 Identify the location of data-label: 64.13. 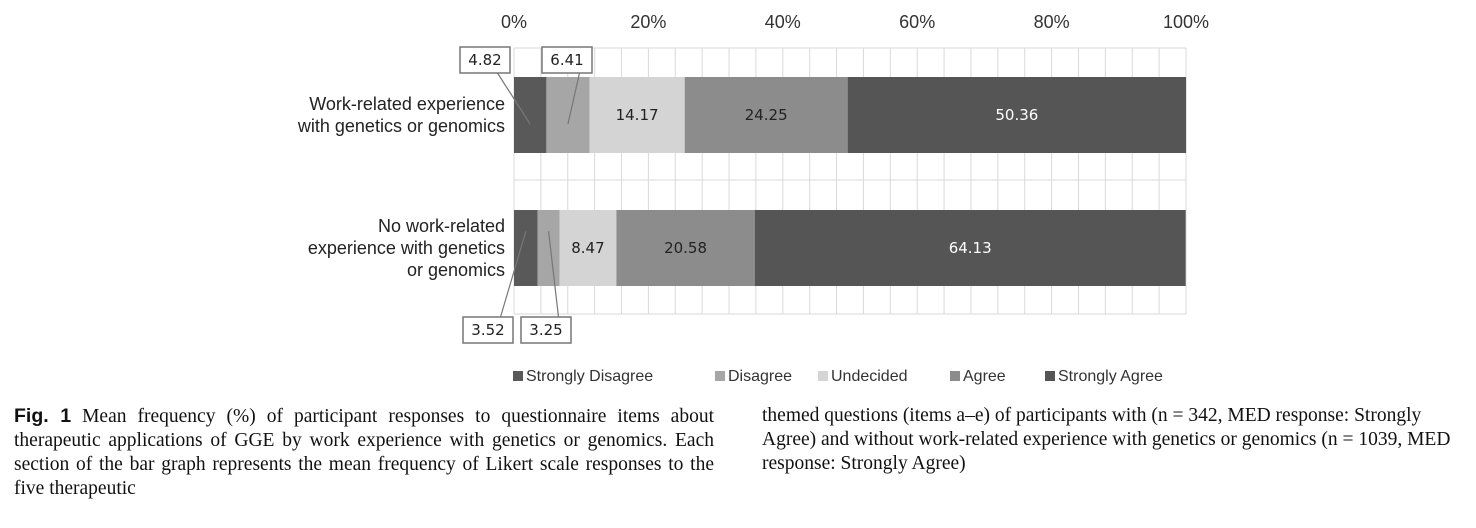
(970, 248).